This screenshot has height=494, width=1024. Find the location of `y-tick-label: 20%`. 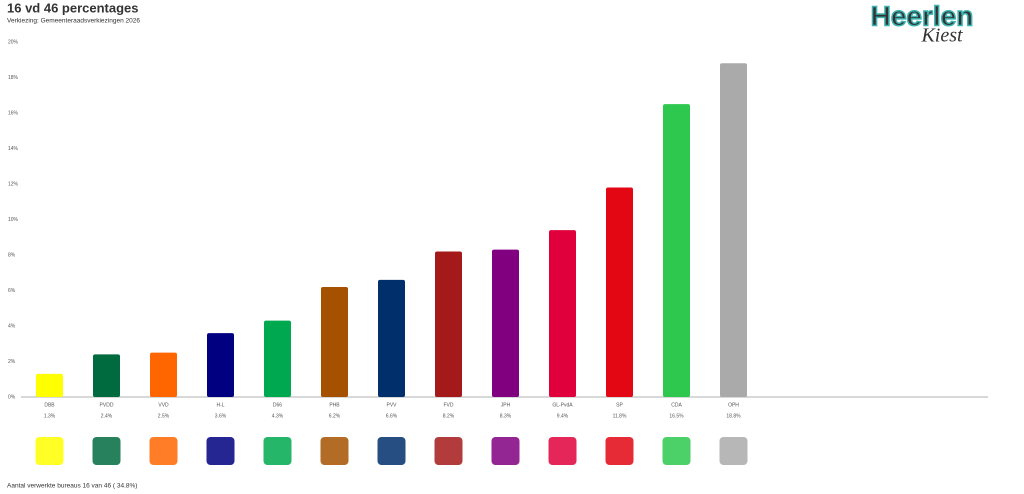

y-tick-label: 20% is located at coordinates (13, 42).